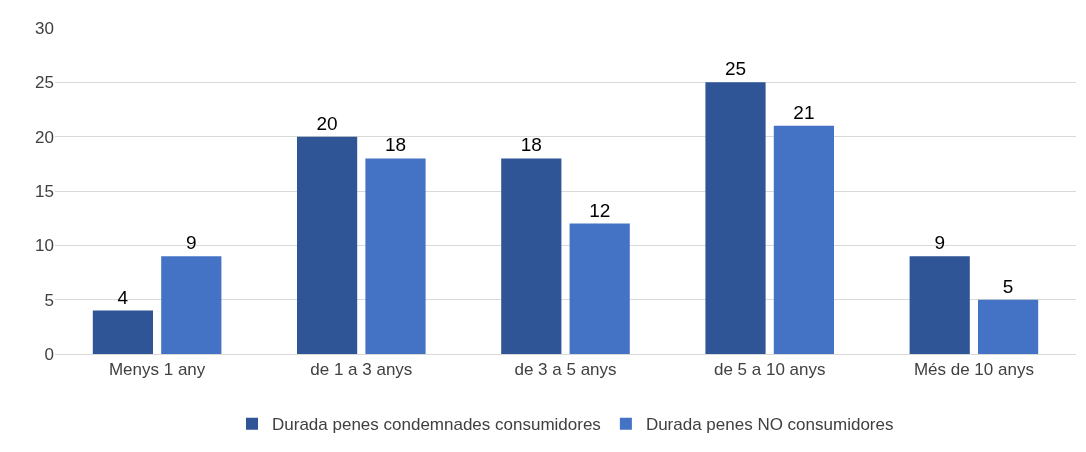  What do you see at coordinates (600, 210) in the screenshot?
I see `data-label: 12` at bounding box center [600, 210].